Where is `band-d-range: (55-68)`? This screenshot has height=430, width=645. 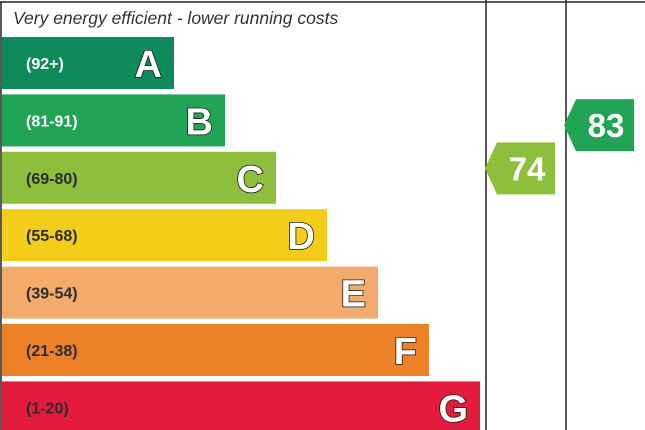
band-d-range: (55-68) is located at coordinates (52, 236).